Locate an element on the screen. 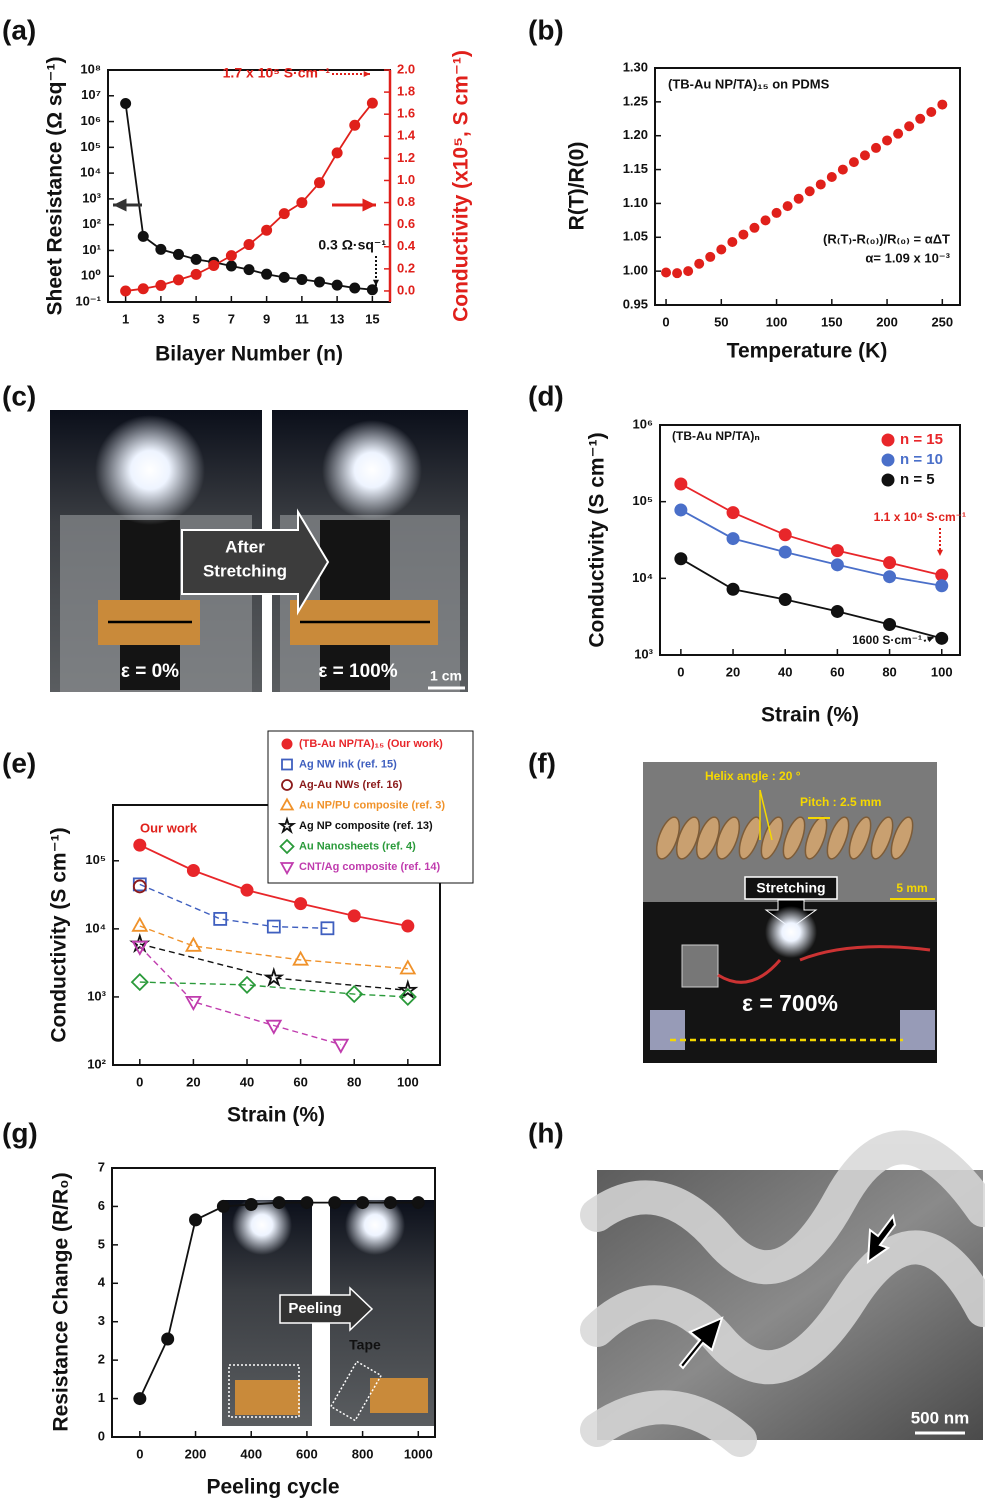 The width and height of the screenshot is (985, 1502). y-tick-label: 10⁵ is located at coordinates (95, 859).